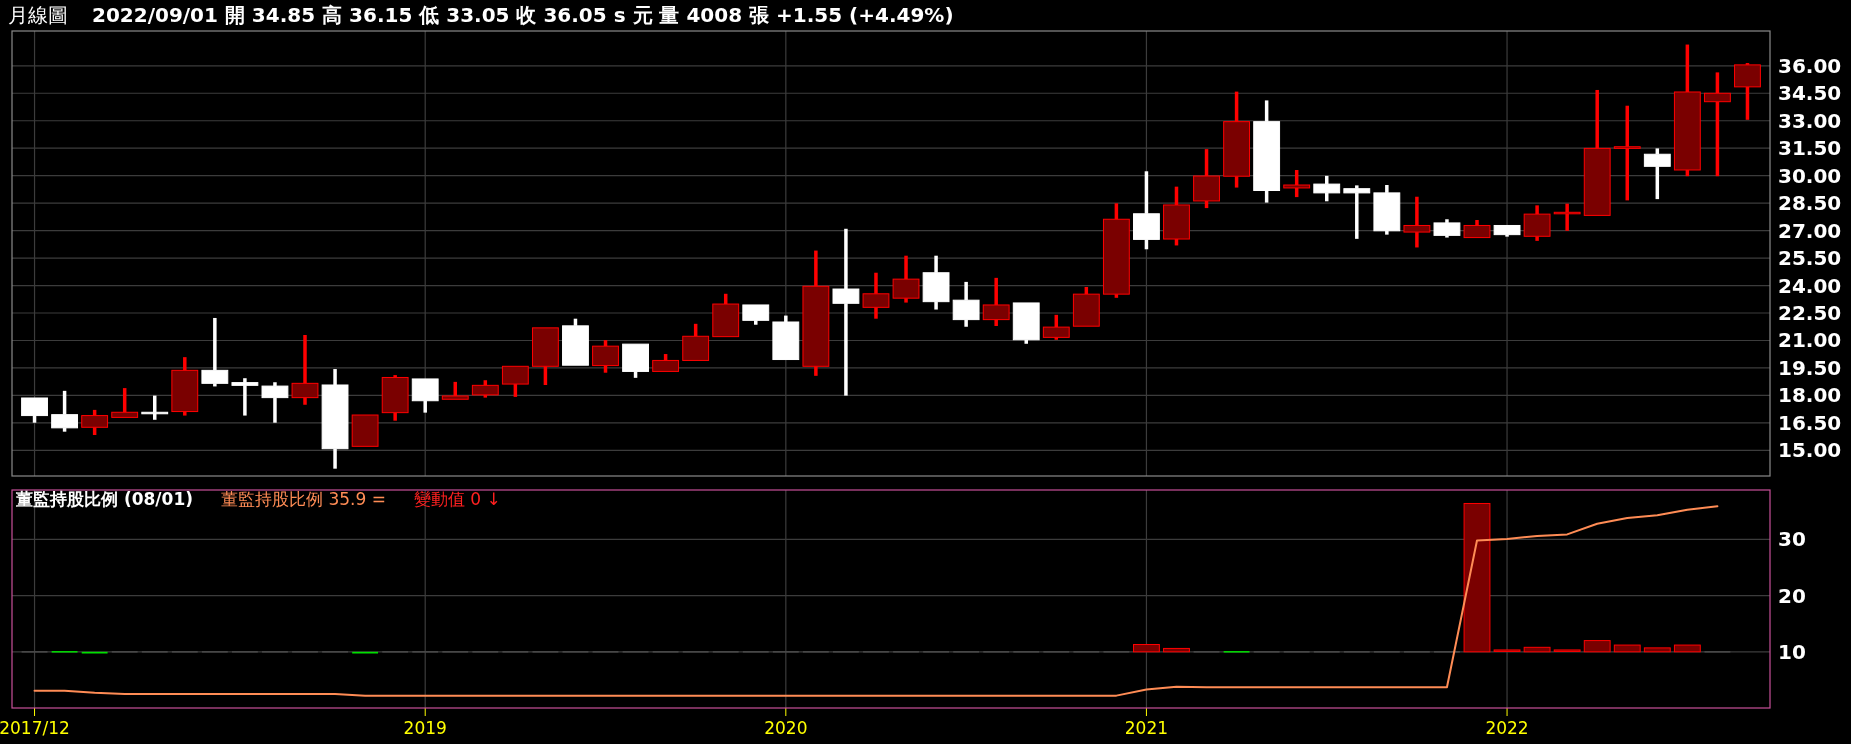 Image resolution: width=1851 pixels, height=744 pixels. I want to click on y-tick-label: 19.50, so click(1810, 367).